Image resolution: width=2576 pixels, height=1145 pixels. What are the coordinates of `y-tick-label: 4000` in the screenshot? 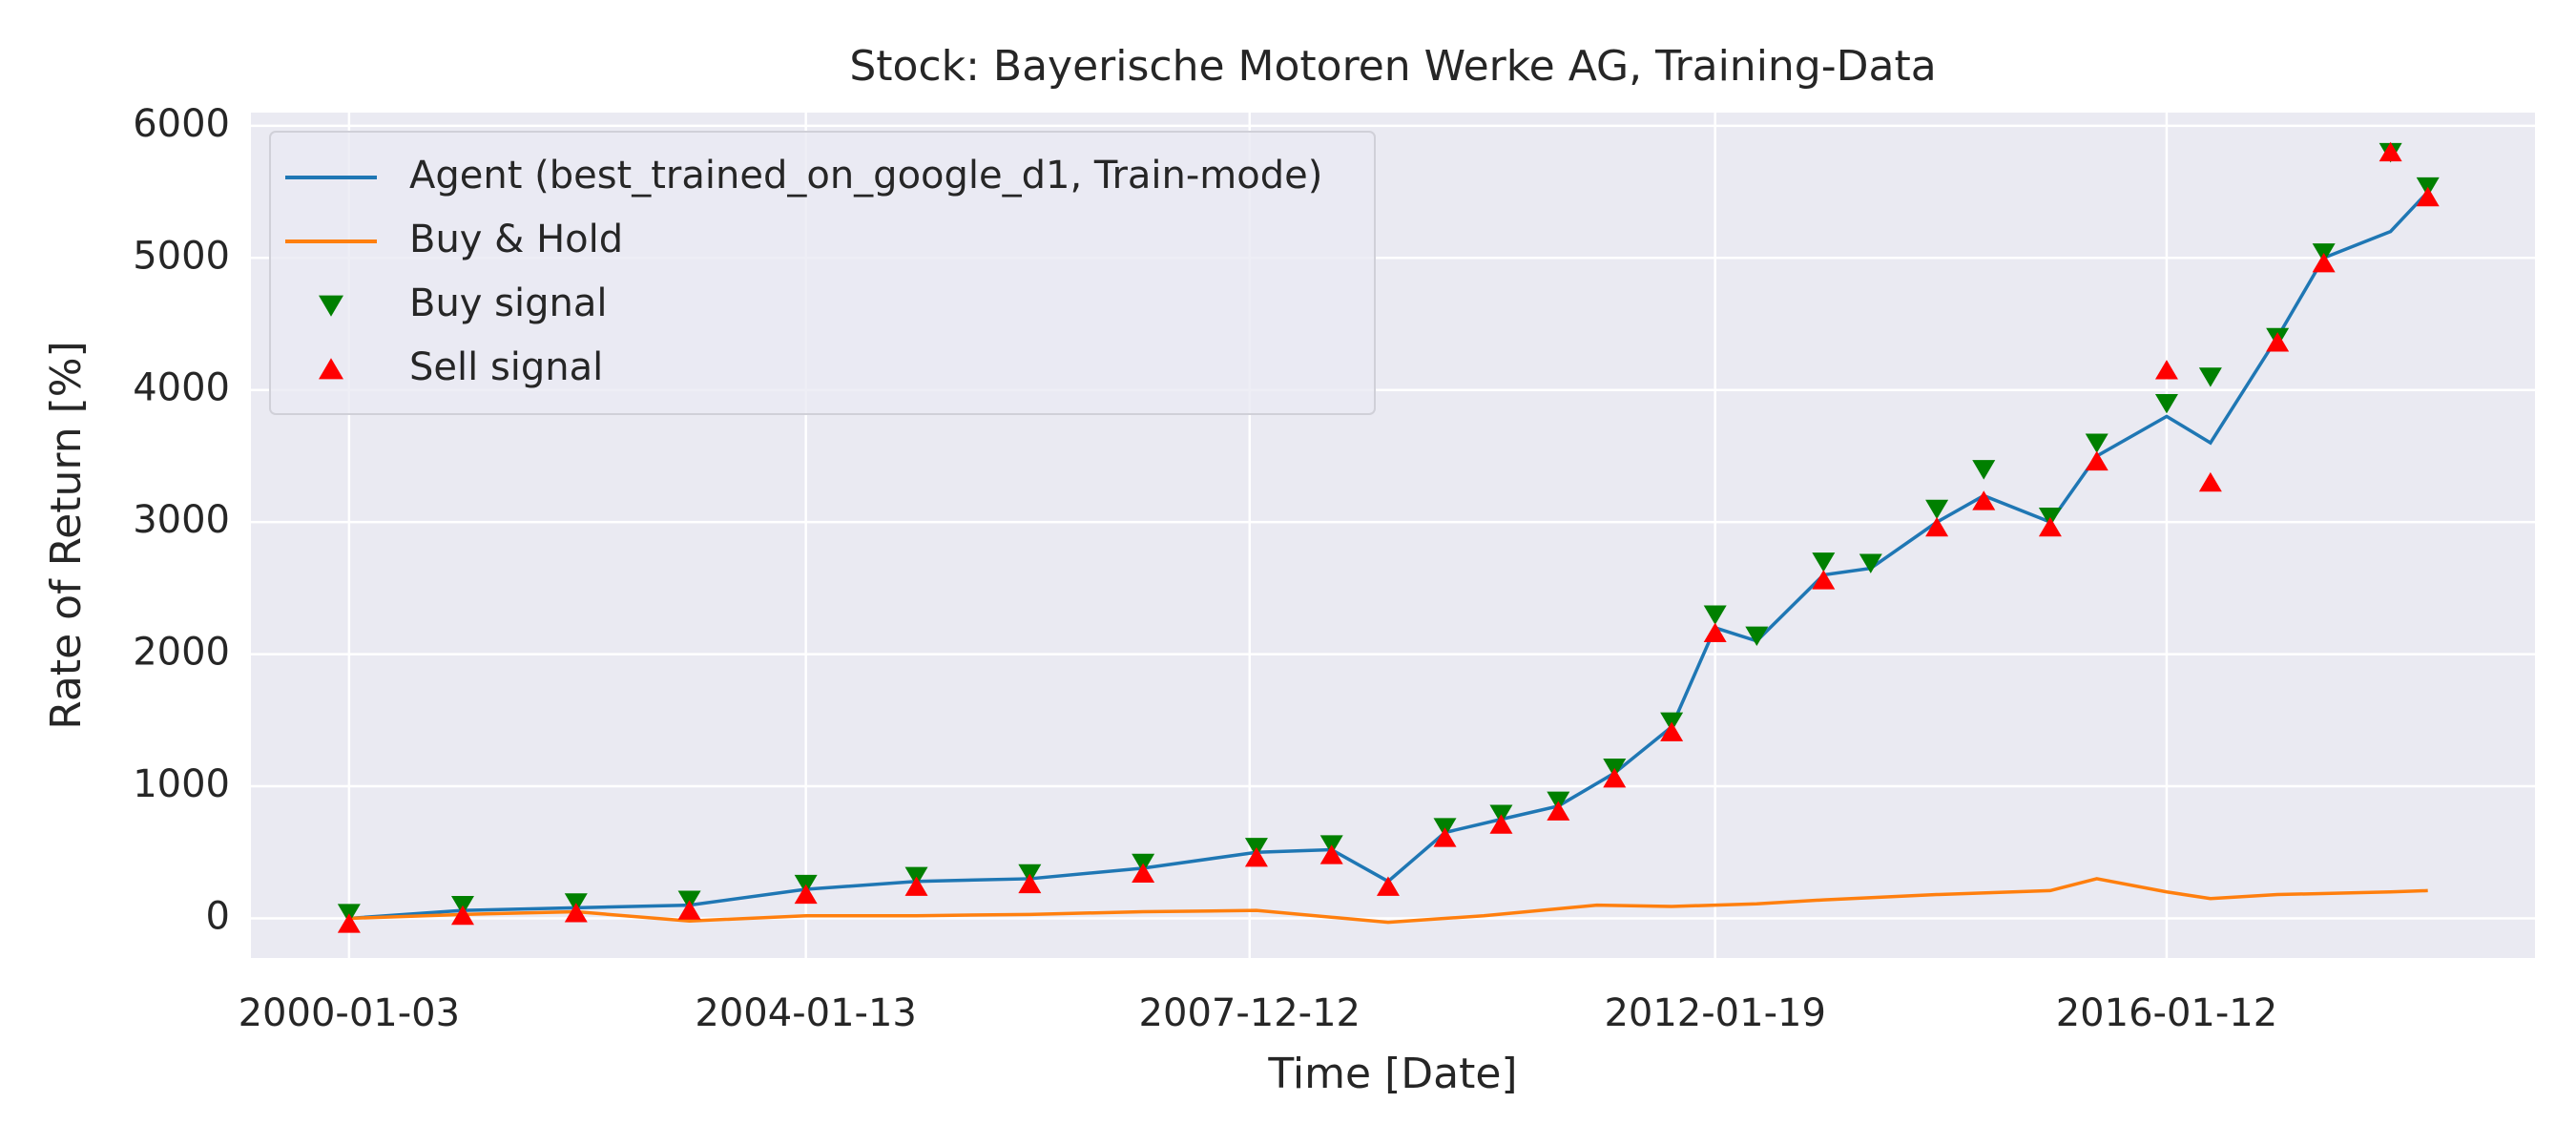 It's located at (181, 388).